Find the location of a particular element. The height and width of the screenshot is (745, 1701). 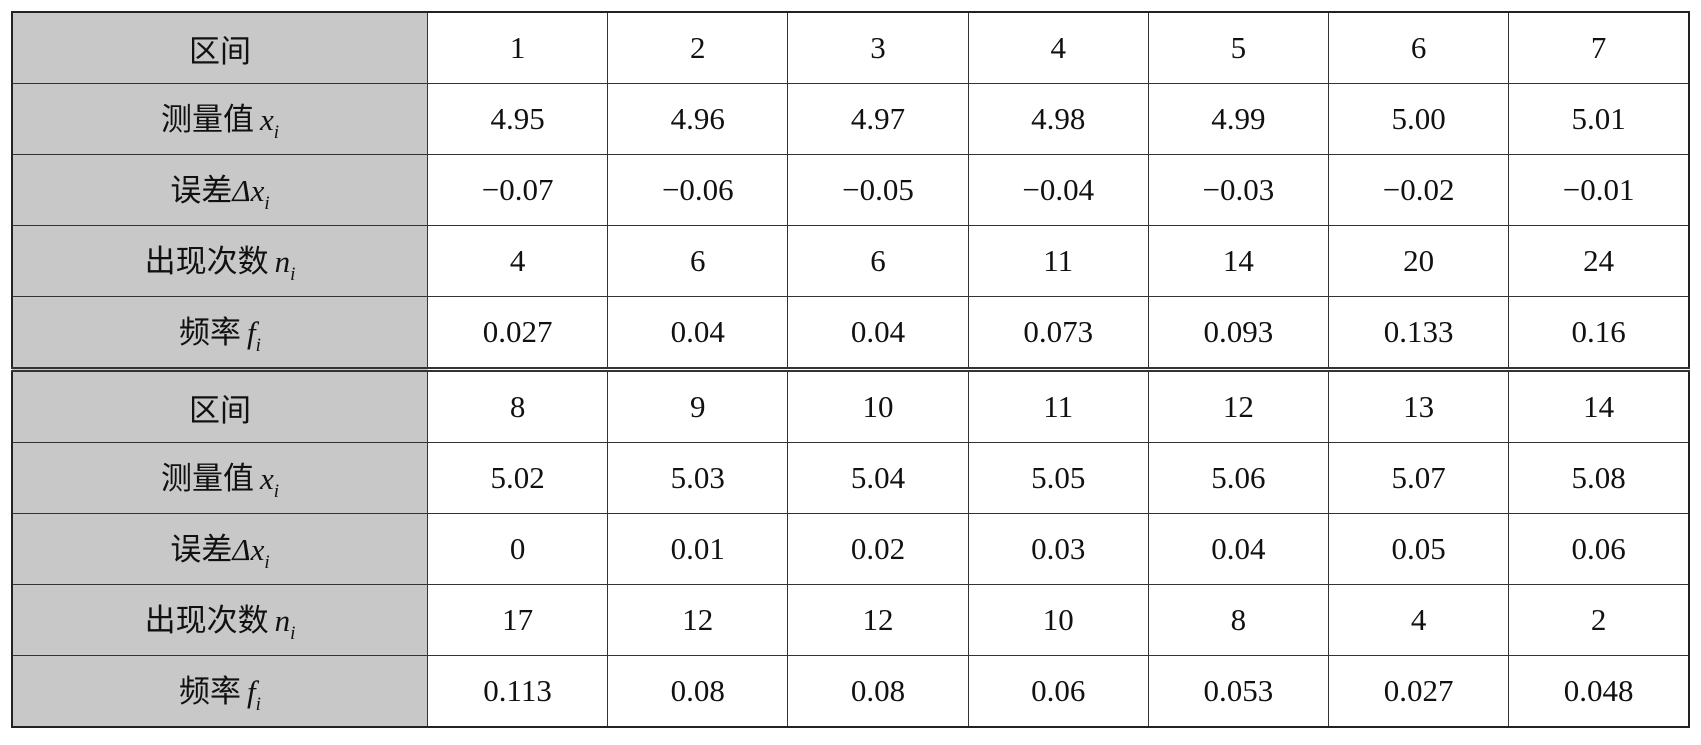

table-cell: 5.02 is located at coordinates (517, 478).